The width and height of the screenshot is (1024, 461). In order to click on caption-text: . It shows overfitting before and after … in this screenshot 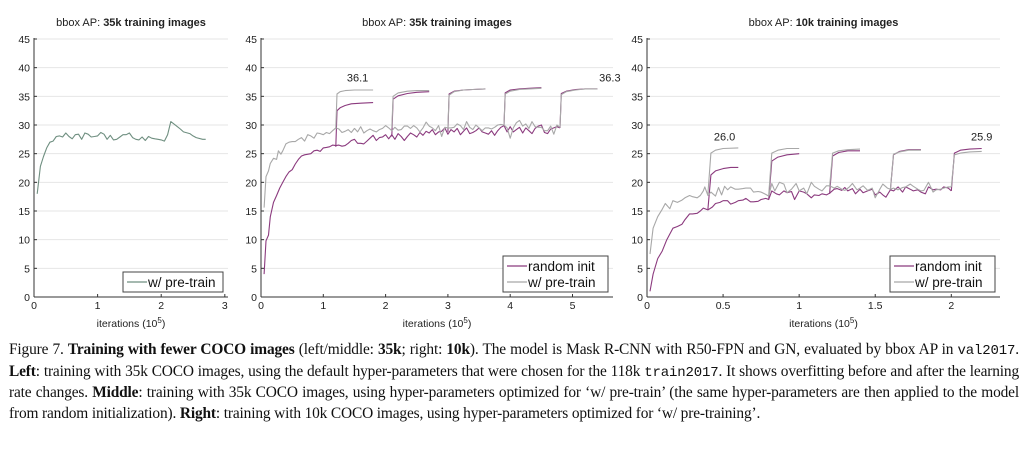, I will do `click(514, 382)`.